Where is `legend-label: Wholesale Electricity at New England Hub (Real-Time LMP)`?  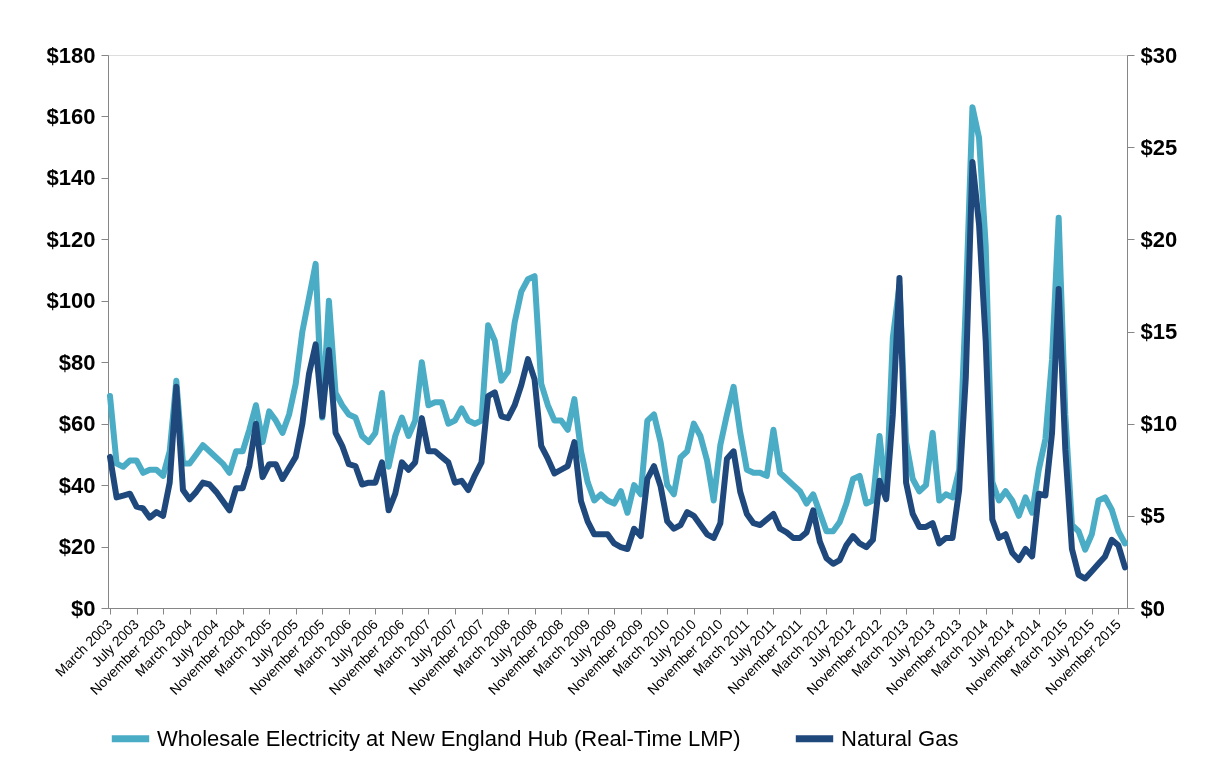 legend-label: Wholesale Electricity at New England Hub (Real-Time LMP) is located at coordinates (449, 738).